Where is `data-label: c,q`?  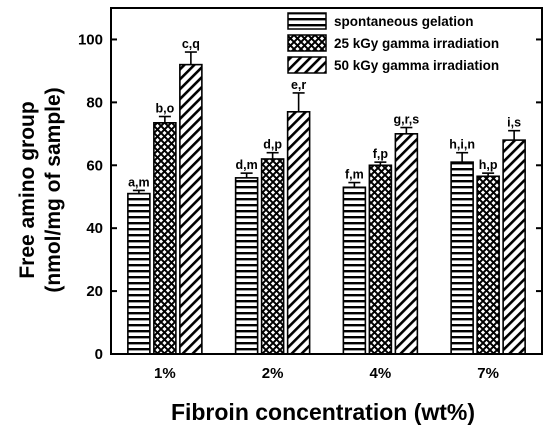
data-label: c,q is located at coordinates (191, 44).